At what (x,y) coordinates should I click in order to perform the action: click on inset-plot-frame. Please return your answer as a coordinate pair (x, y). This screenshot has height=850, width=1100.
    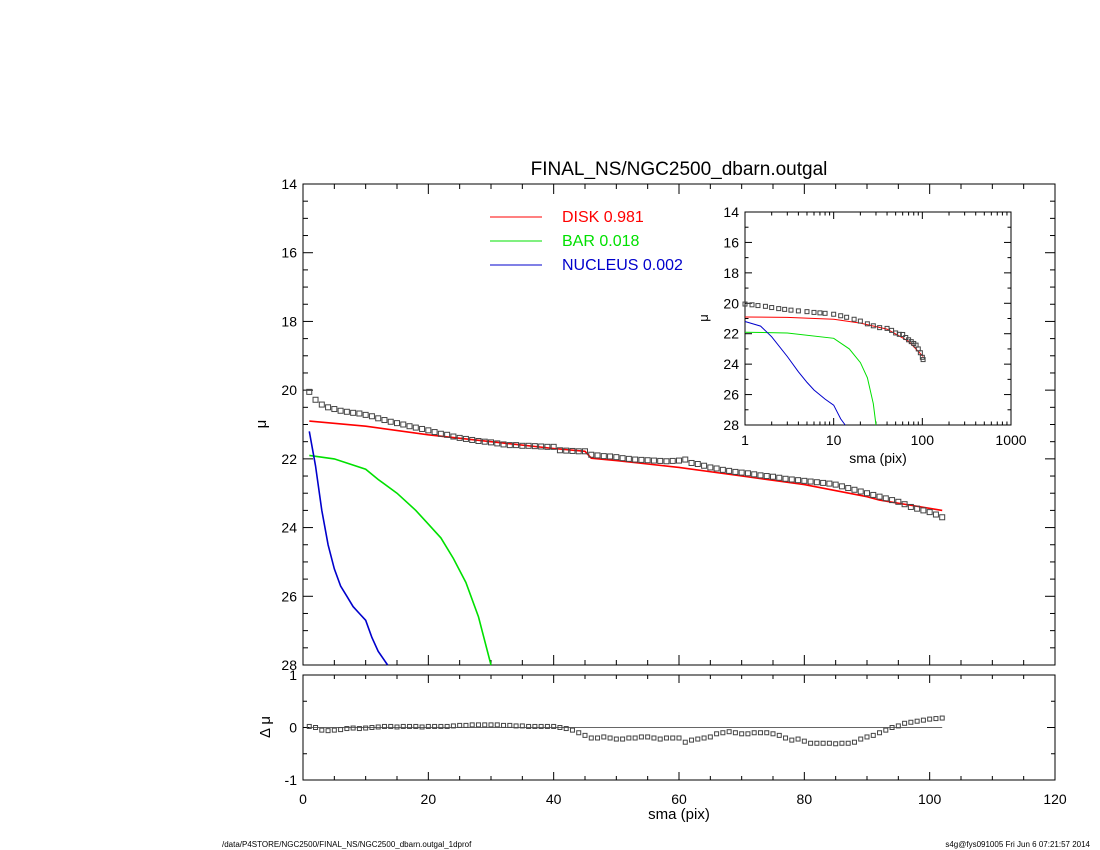
    Looking at the image, I should click on (878, 318).